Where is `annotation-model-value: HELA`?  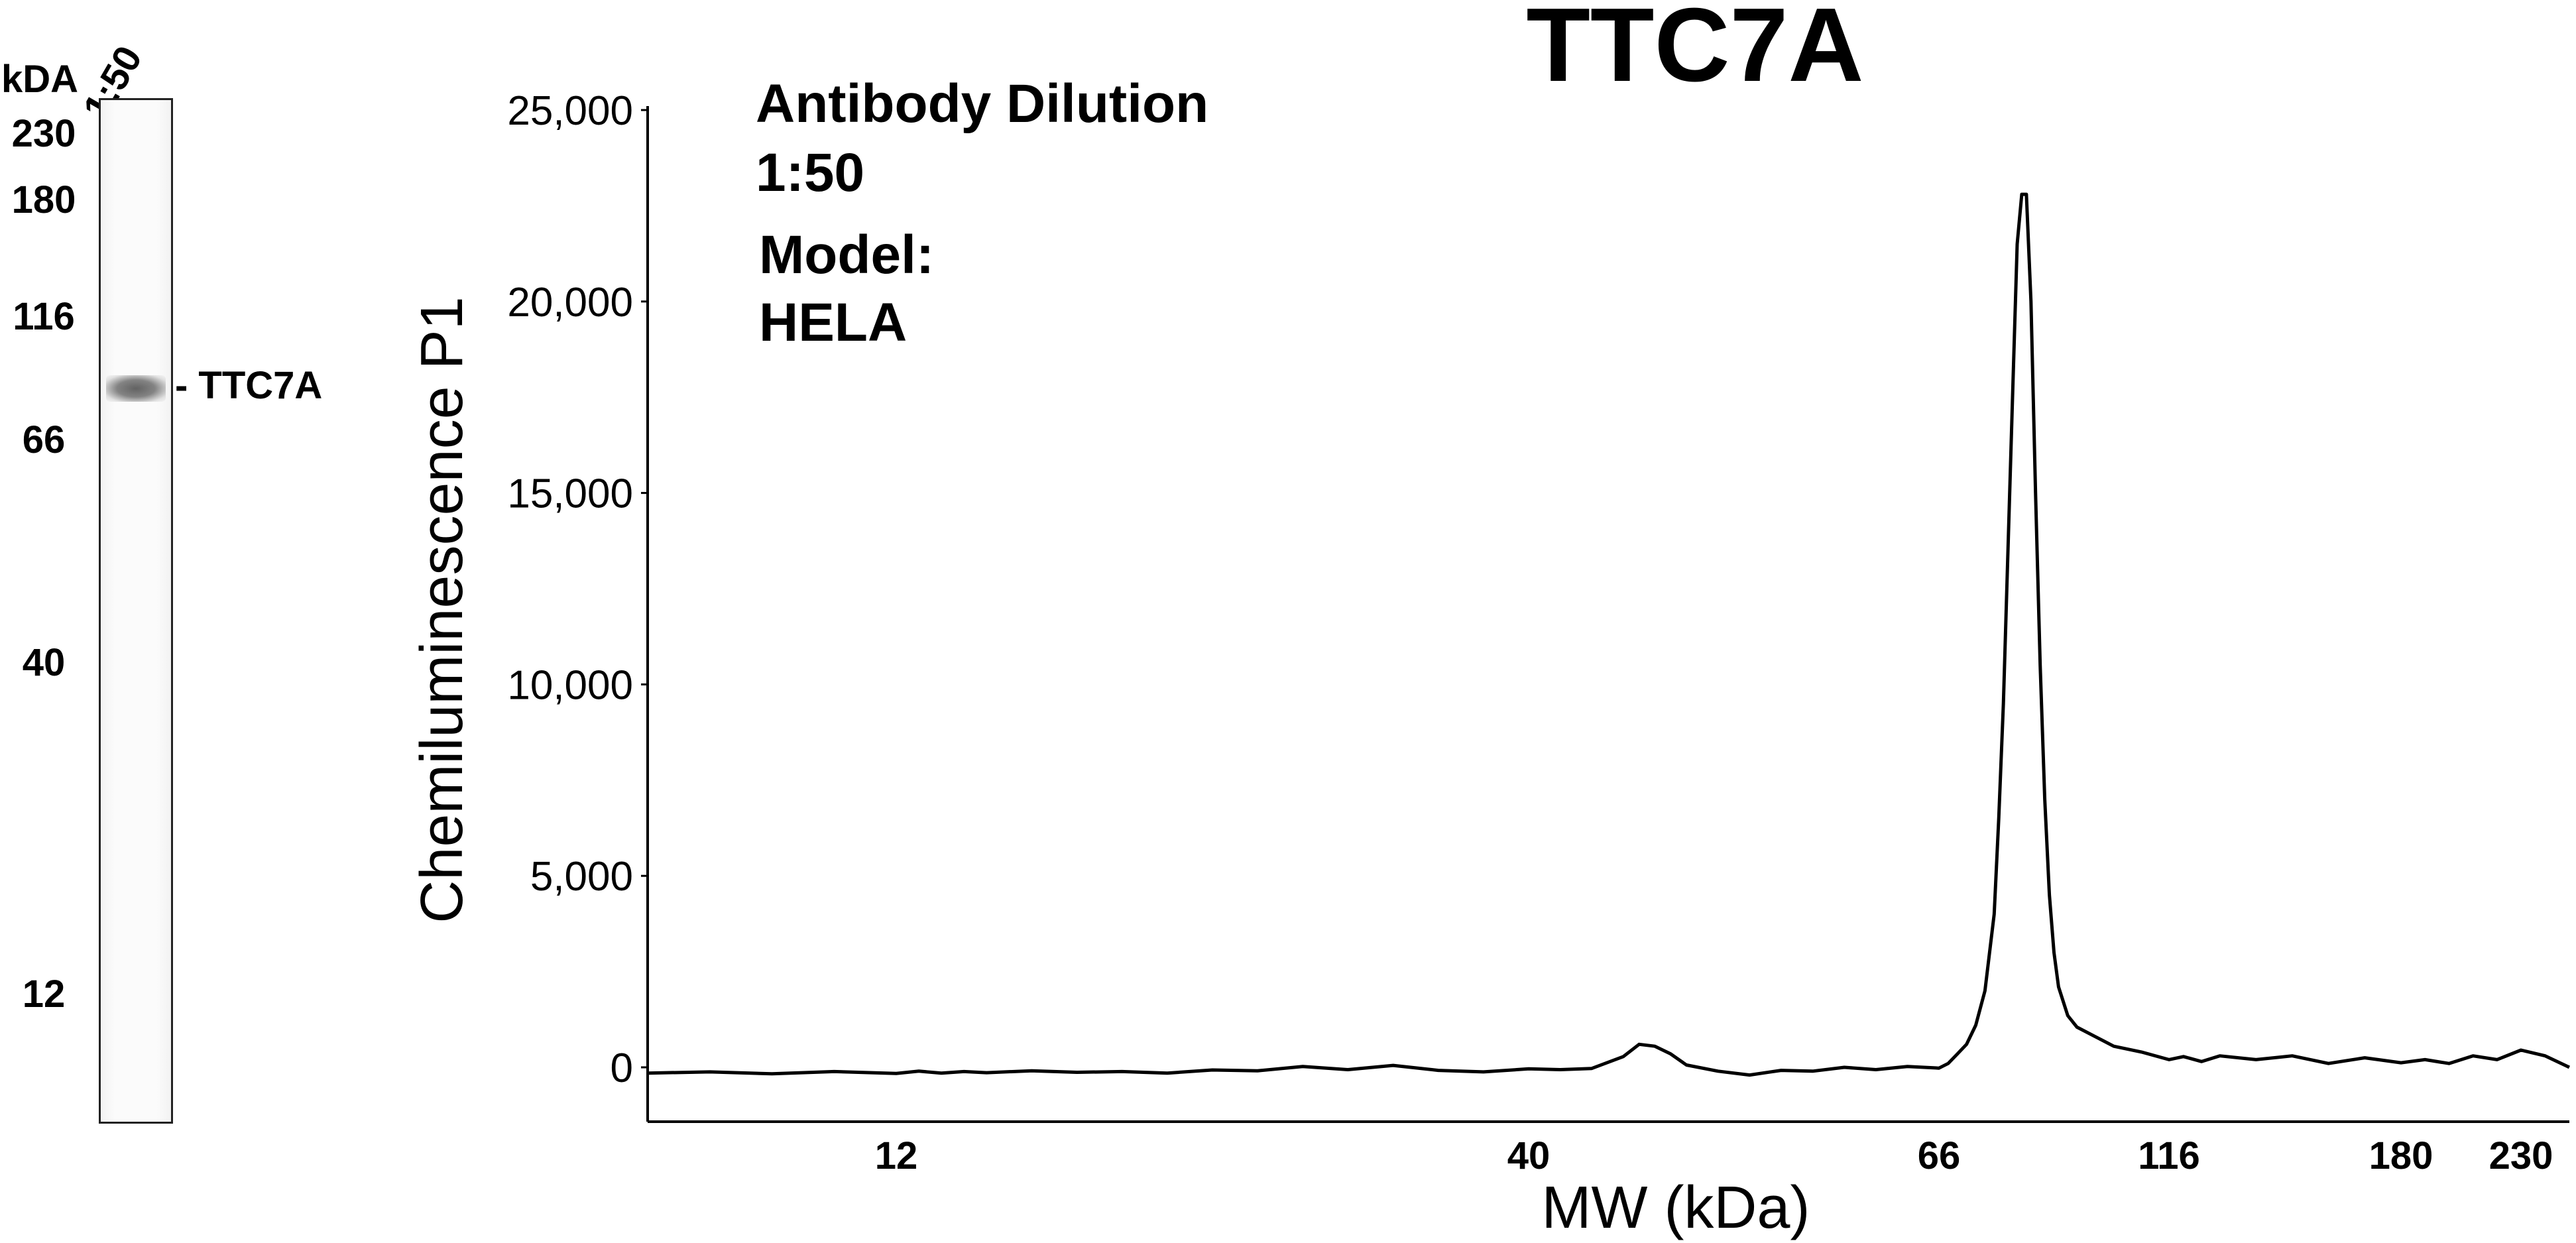
annotation-model-value: HELA is located at coordinates (833, 322).